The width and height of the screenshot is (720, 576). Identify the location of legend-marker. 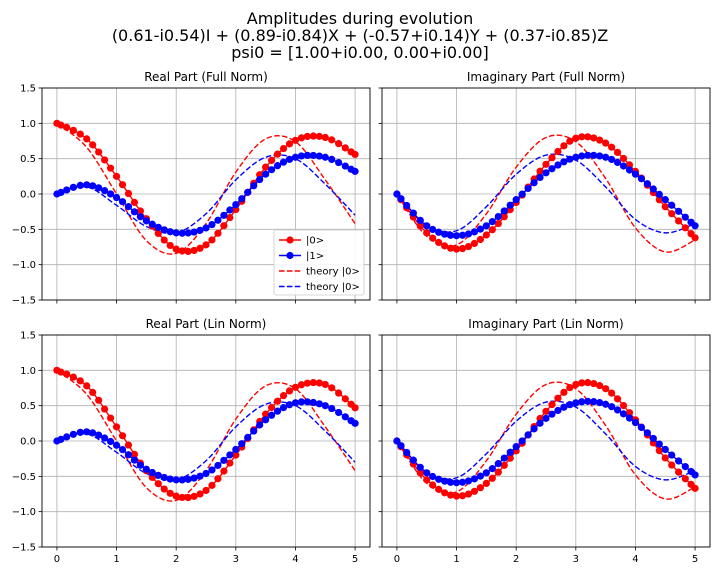
(290, 240).